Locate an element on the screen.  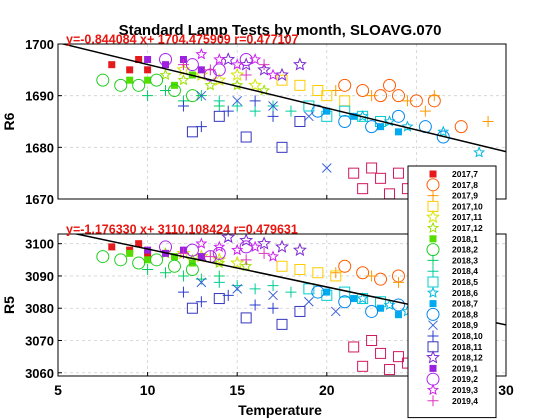
y-axis-label: R6 is located at coordinates (9, 121).